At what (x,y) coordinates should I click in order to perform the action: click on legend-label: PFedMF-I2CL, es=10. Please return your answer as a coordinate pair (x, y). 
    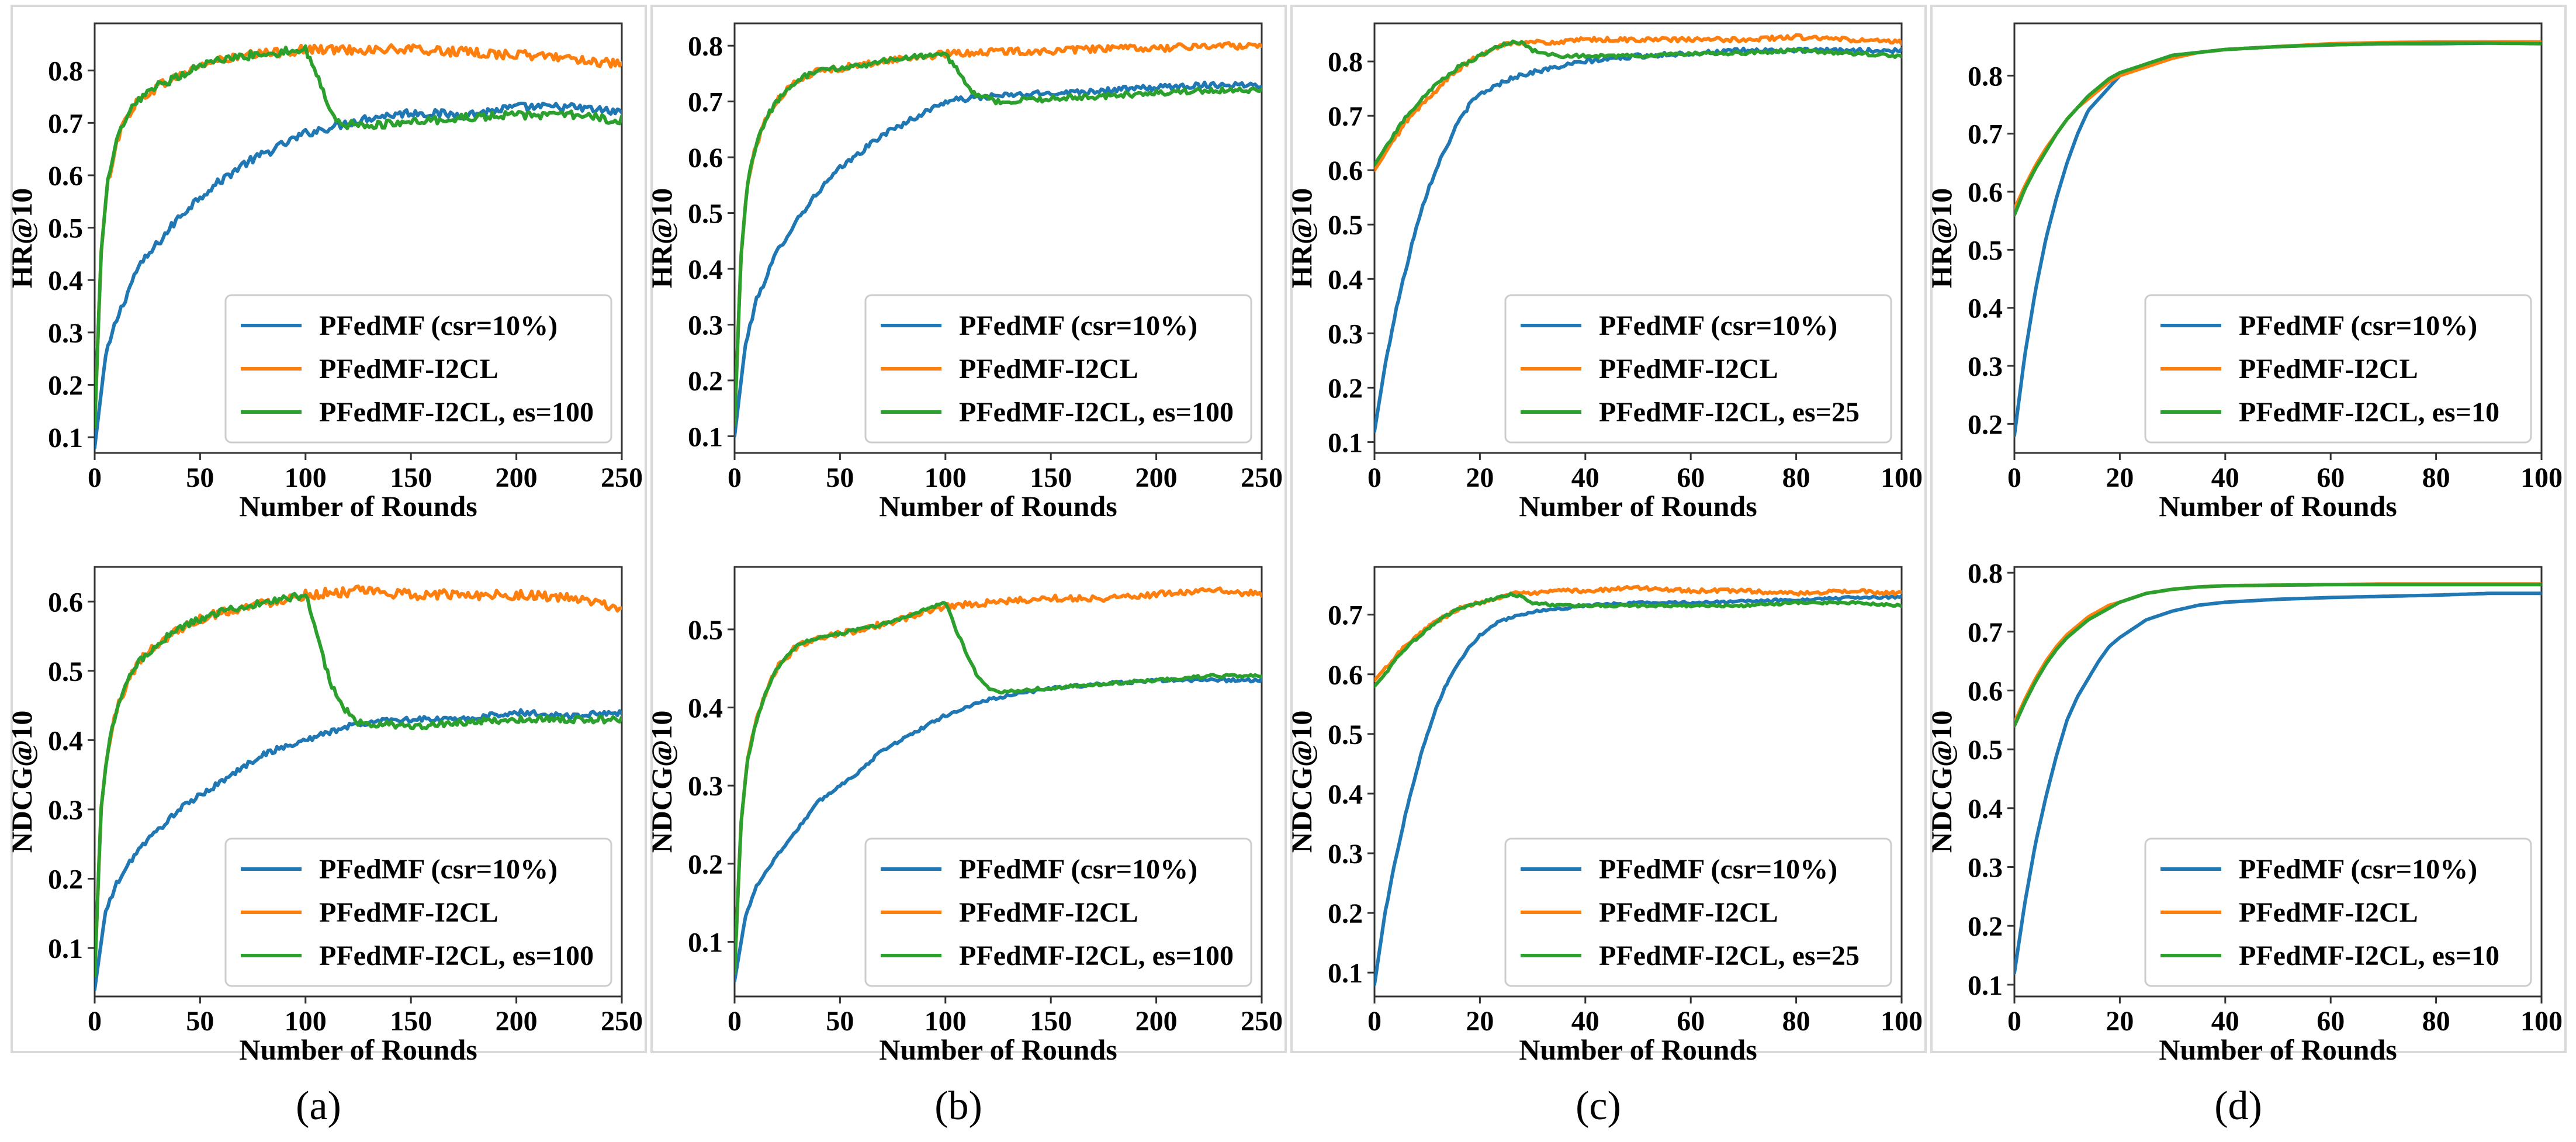
    Looking at the image, I should click on (2369, 412).